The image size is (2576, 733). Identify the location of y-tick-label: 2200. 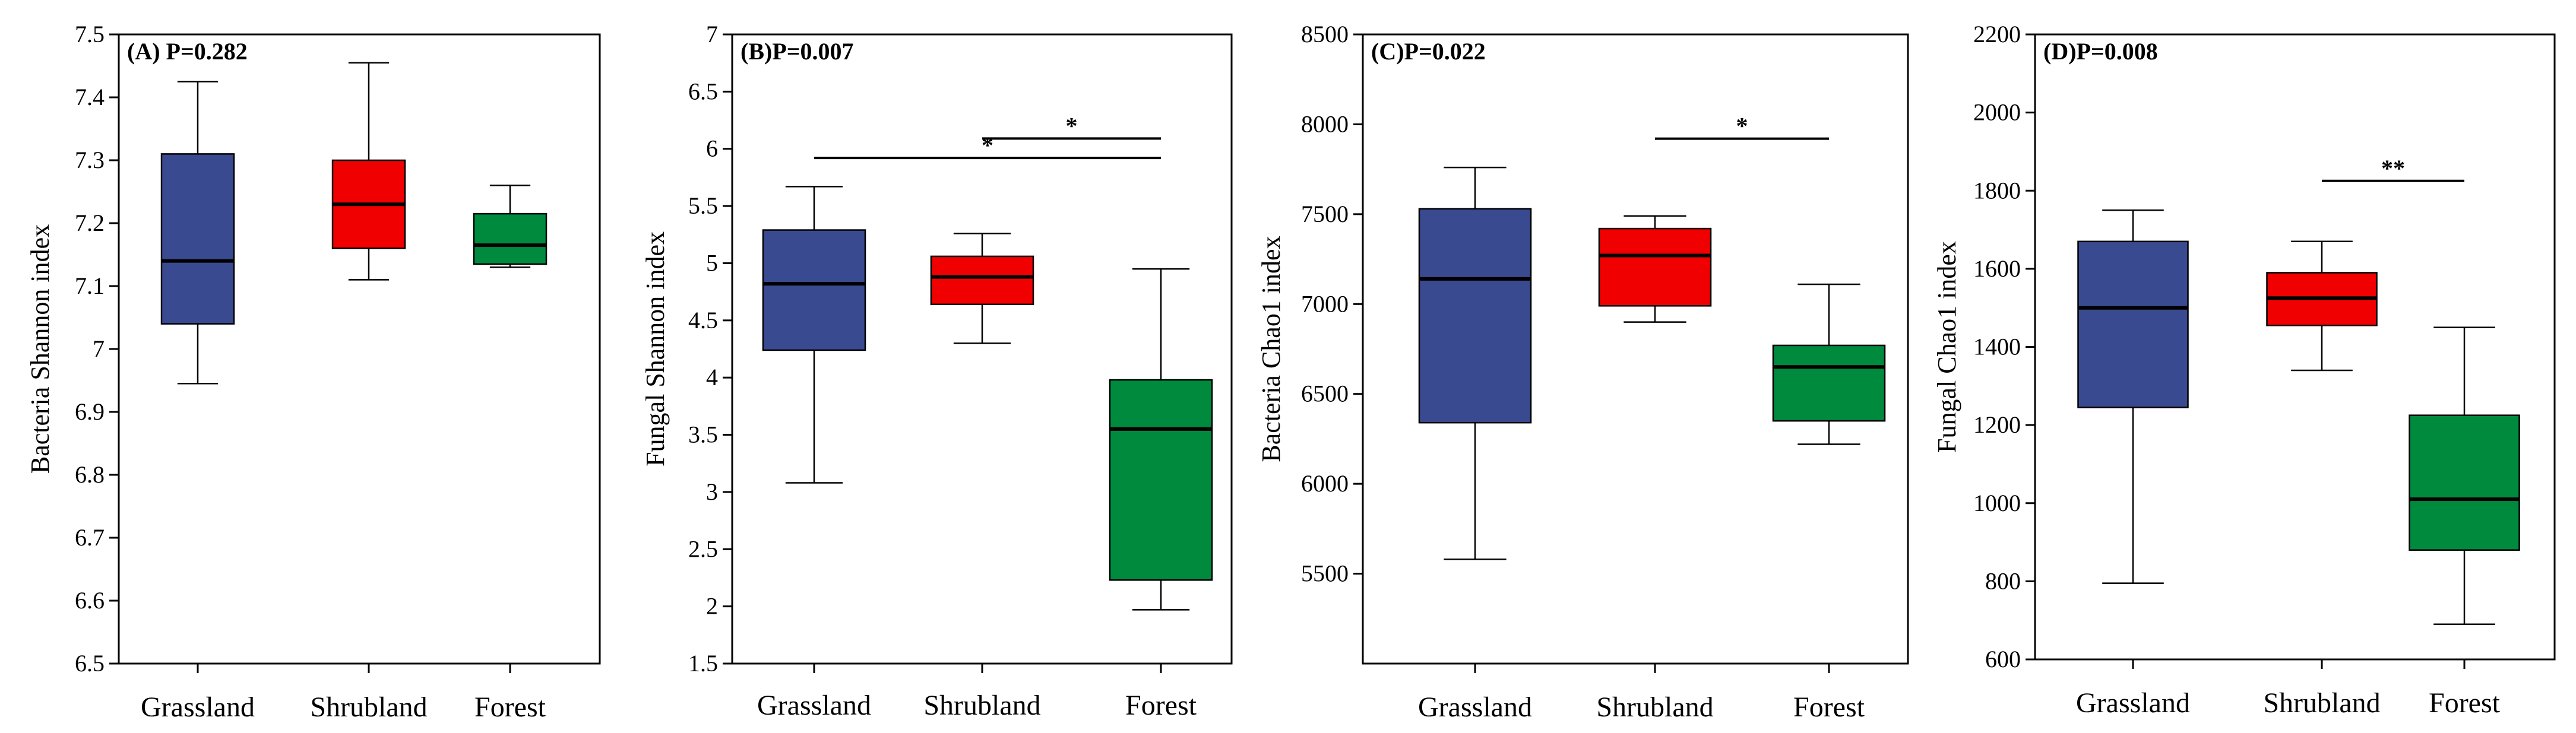
(1997, 34).